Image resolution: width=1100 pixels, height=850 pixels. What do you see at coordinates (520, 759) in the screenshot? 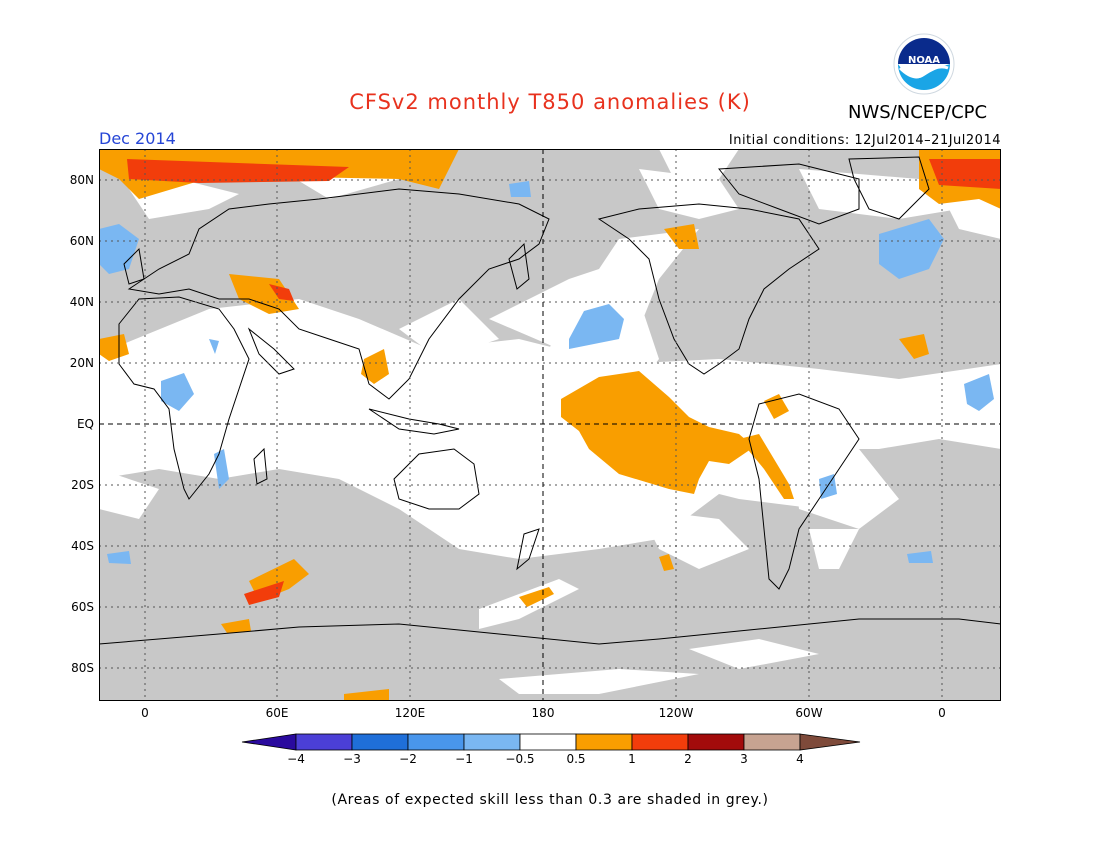
I see `colorbar-label: −0.5` at bounding box center [520, 759].